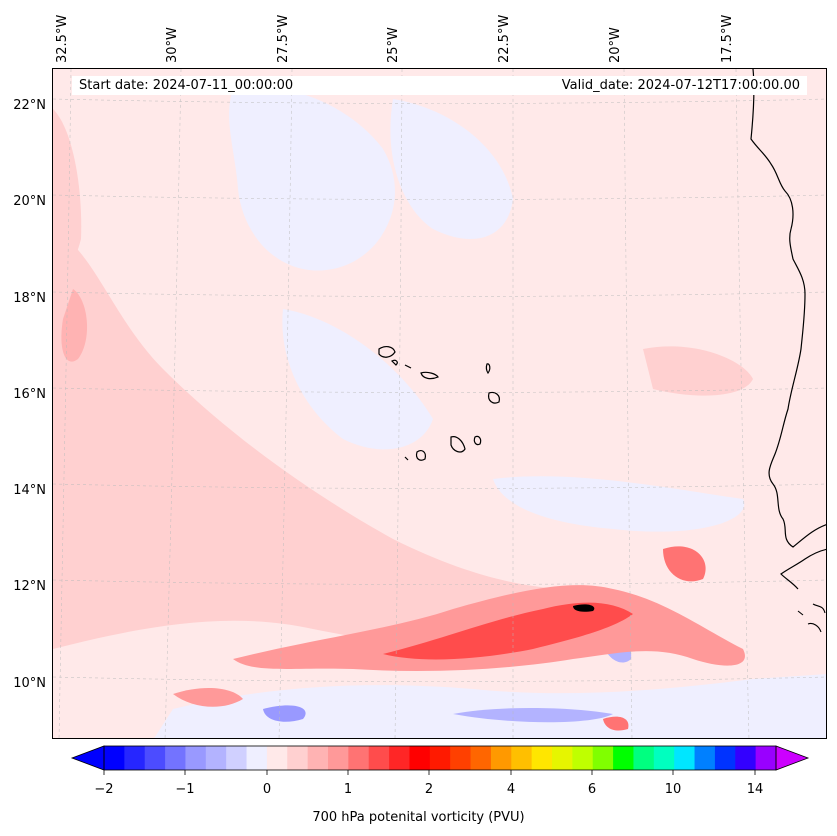  What do you see at coordinates (418, 817) in the screenshot?
I see `colorbar-title: 700 hPa potenital vorticity (PVU)` at bounding box center [418, 817].